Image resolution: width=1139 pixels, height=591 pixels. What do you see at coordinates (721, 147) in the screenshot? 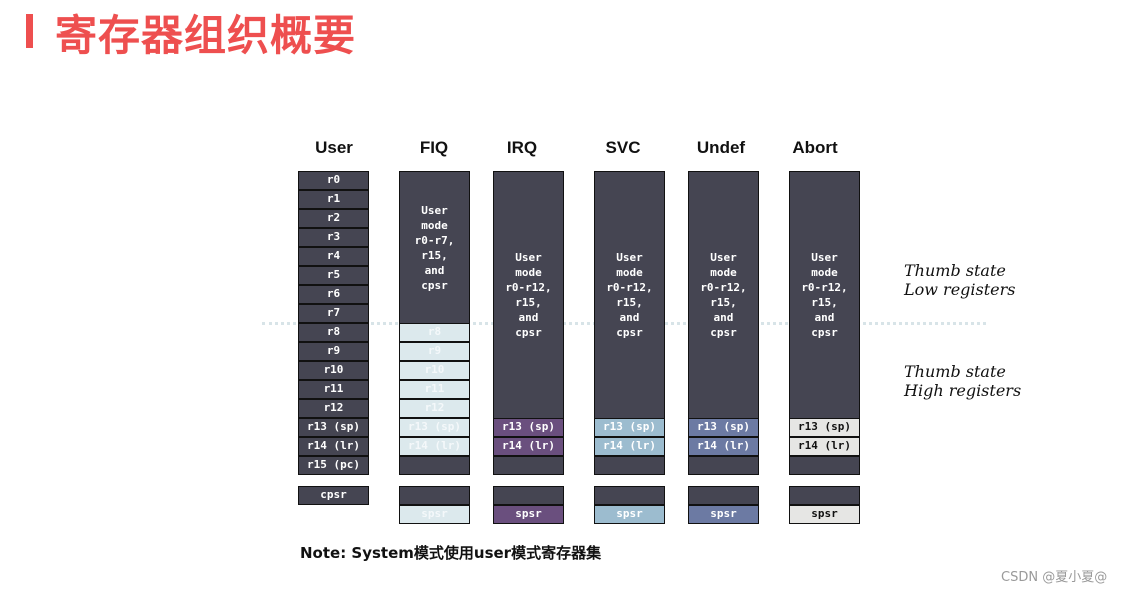
I see `column-header-undef: Undef` at bounding box center [721, 147].